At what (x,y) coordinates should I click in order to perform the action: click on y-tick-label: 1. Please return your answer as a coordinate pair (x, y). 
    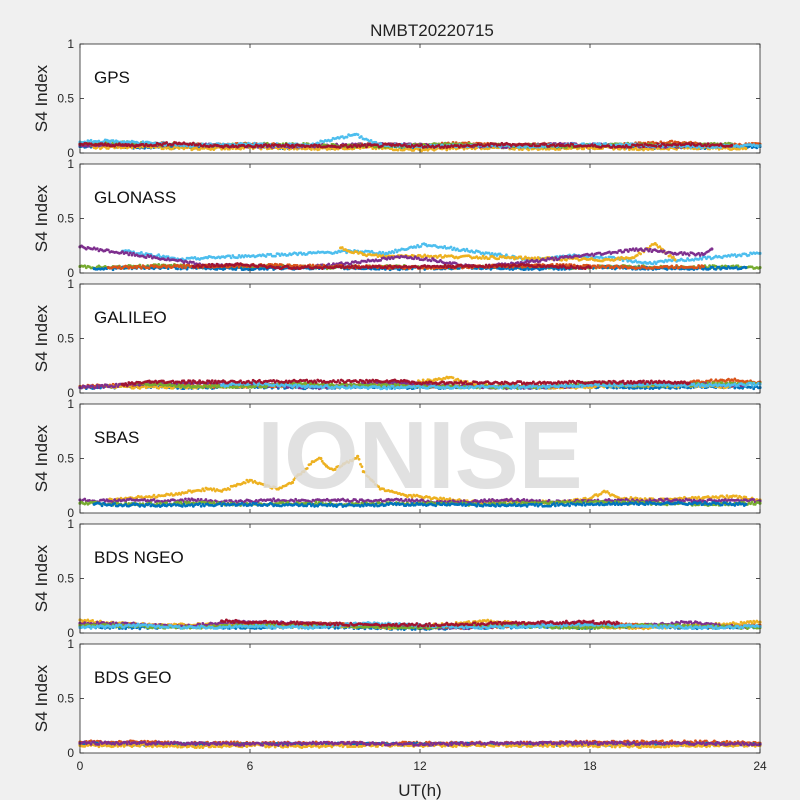
    Looking at the image, I should click on (70, 44).